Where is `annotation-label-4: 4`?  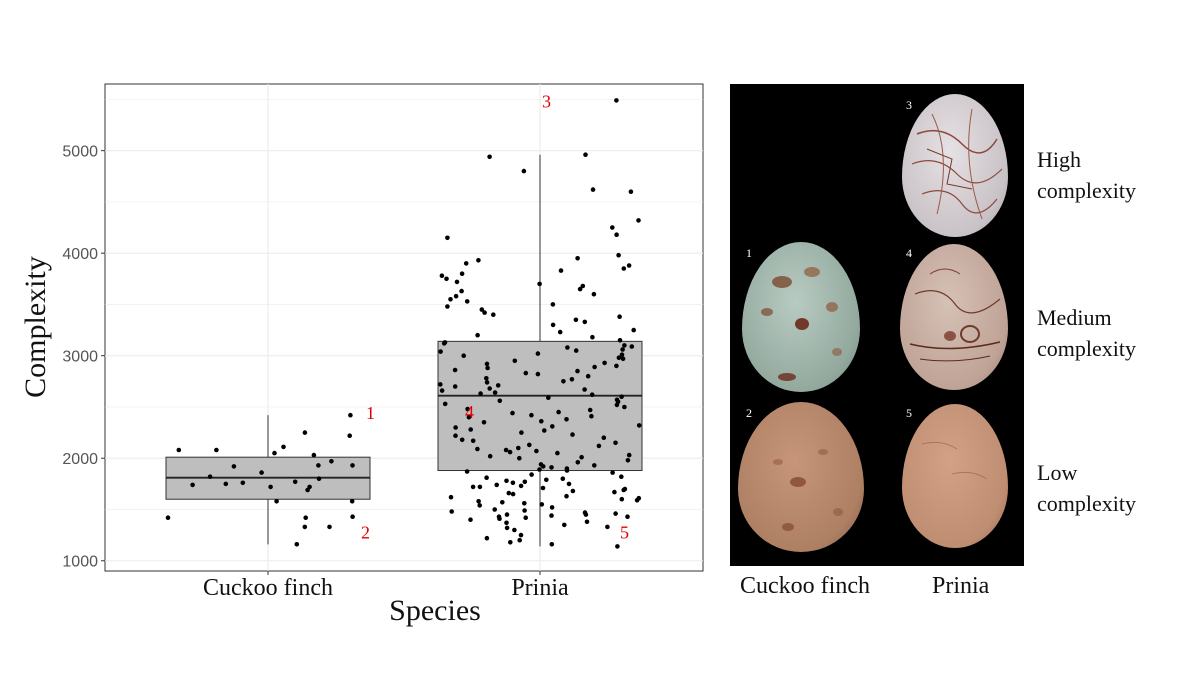 annotation-label-4: 4 is located at coordinates (469, 412).